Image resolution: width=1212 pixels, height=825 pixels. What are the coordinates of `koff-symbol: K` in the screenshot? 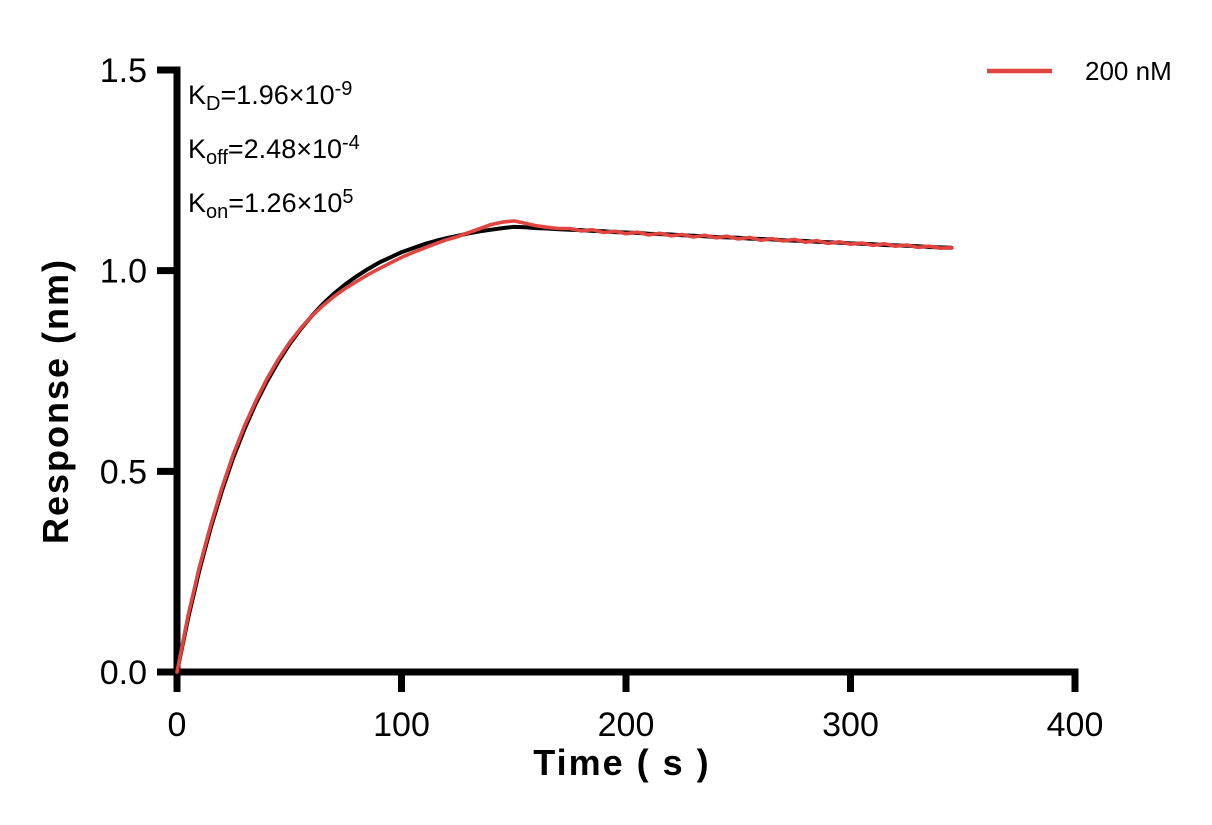 It's located at (197, 149).